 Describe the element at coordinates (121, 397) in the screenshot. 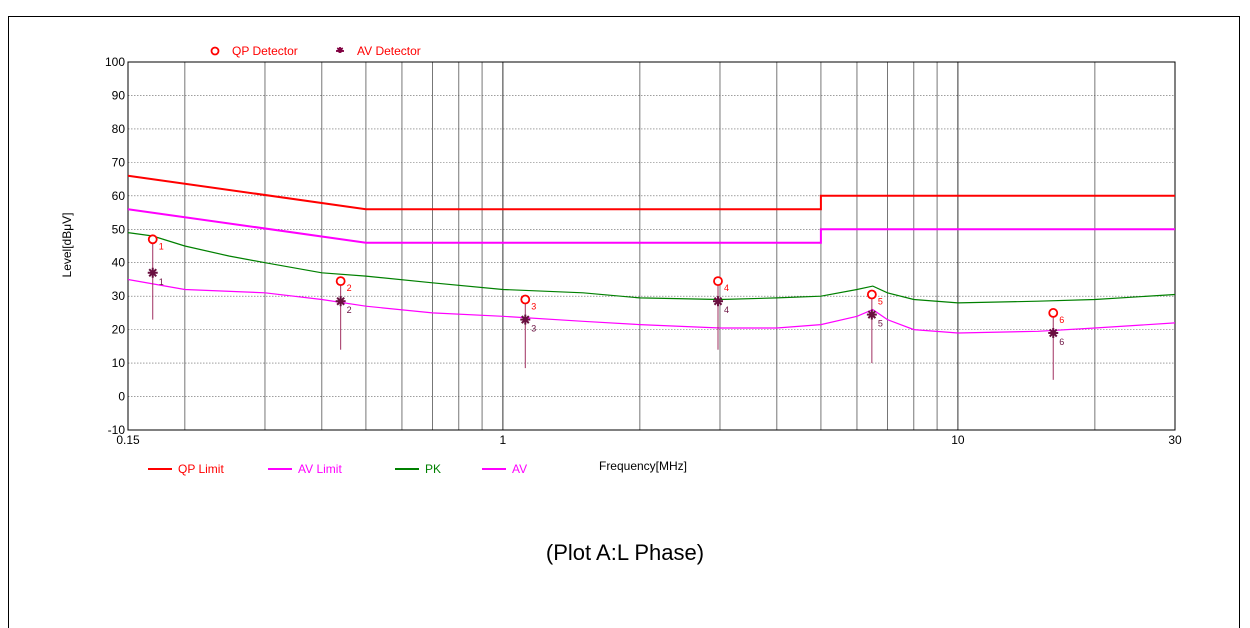

I see `y-tick-label: 0` at that location.